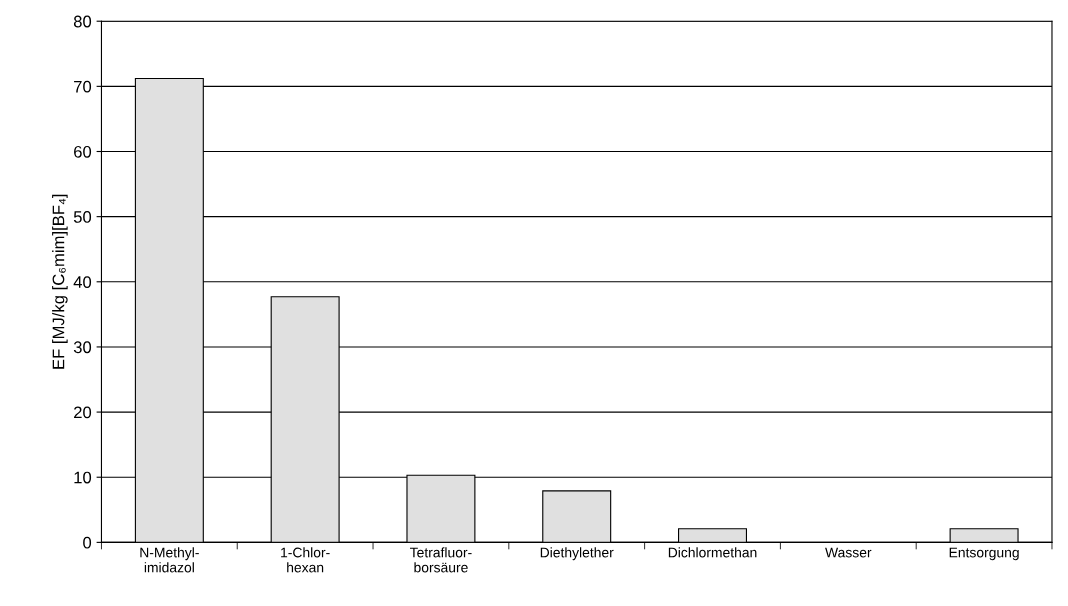  What do you see at coordinates (984, 554) in the screenshot?
I see `x-tick-label: Entsorgung` at bounding box center [984, 554].